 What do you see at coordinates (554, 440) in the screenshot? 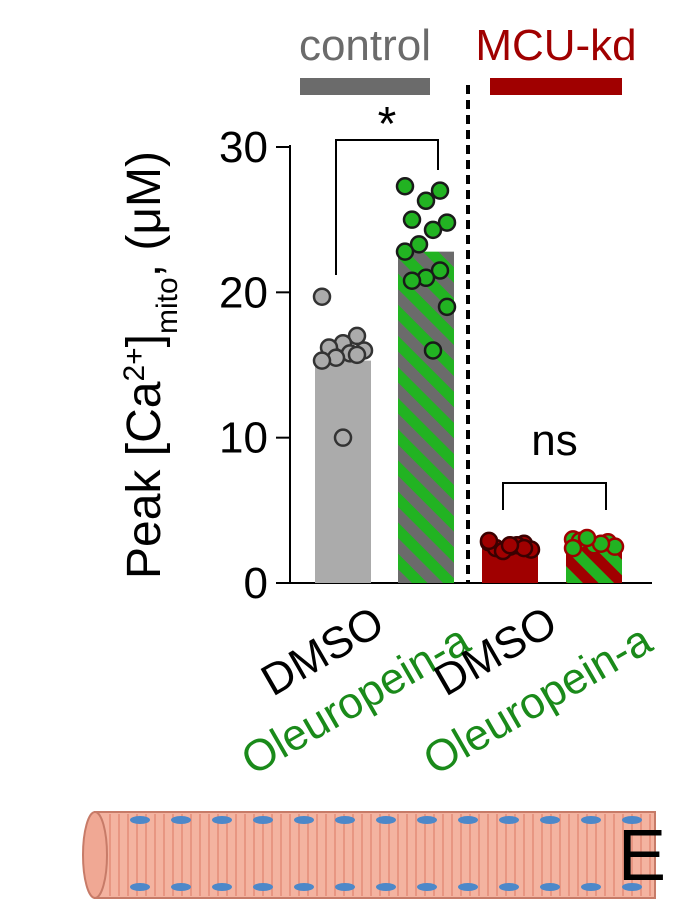
I see `significance-label: ns` at bounding box center [554, 440].